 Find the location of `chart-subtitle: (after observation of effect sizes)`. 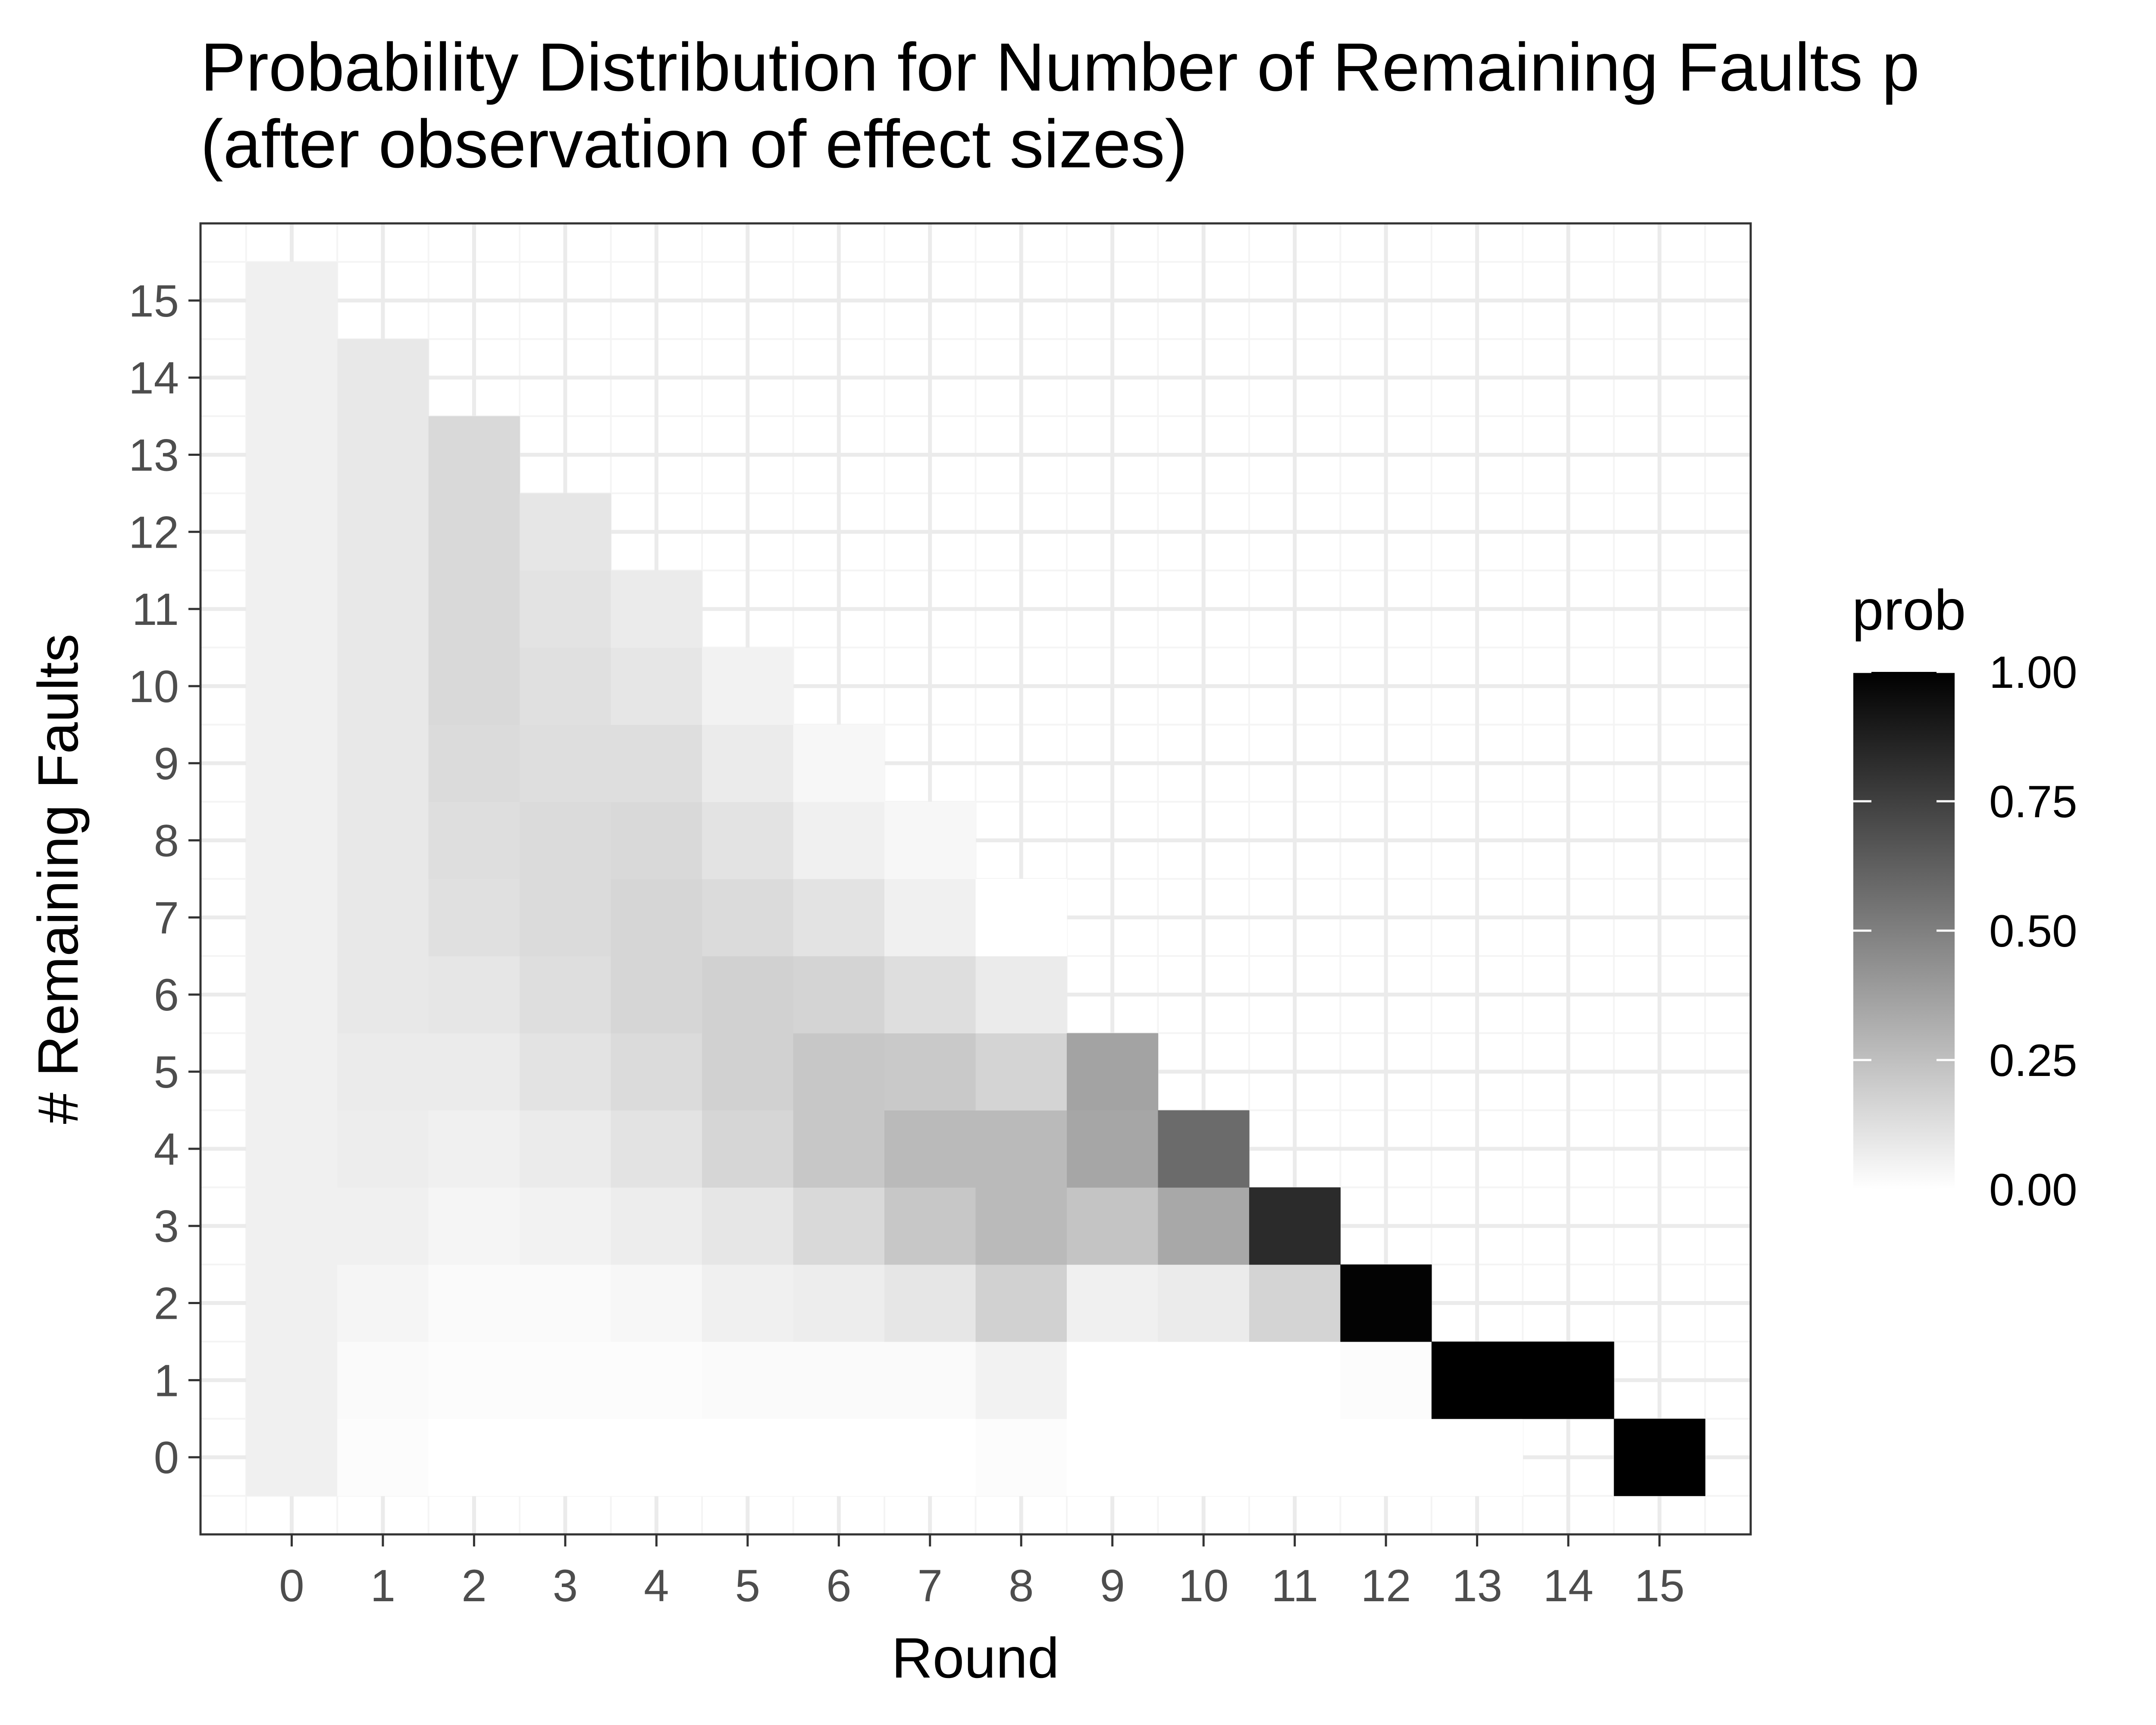

chart-subtitle: (after observation of effect sizes) is located at coordinates (694, 144).